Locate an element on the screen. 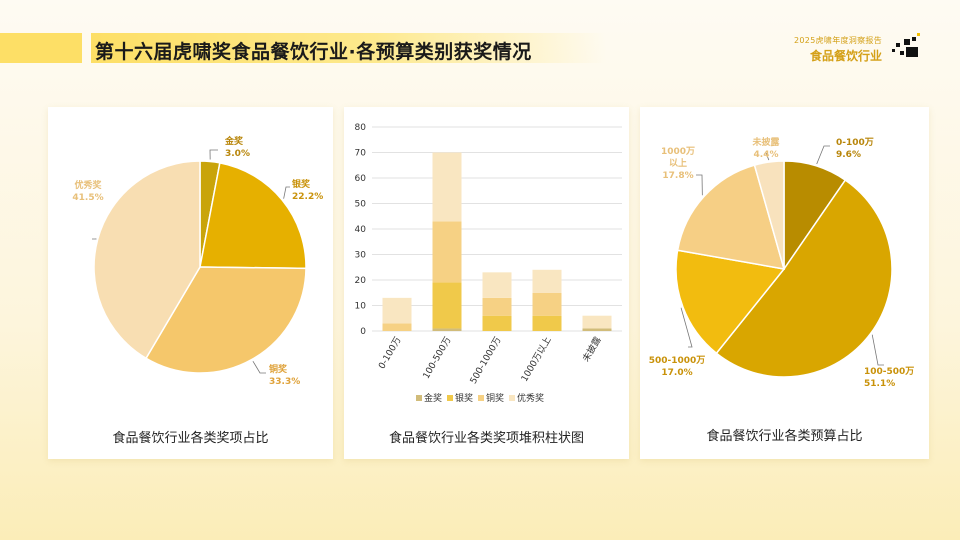 The height and width of the screenshot is (540, 960). award-share-slice-label: 金奖 is located at coordinates (234, 141).